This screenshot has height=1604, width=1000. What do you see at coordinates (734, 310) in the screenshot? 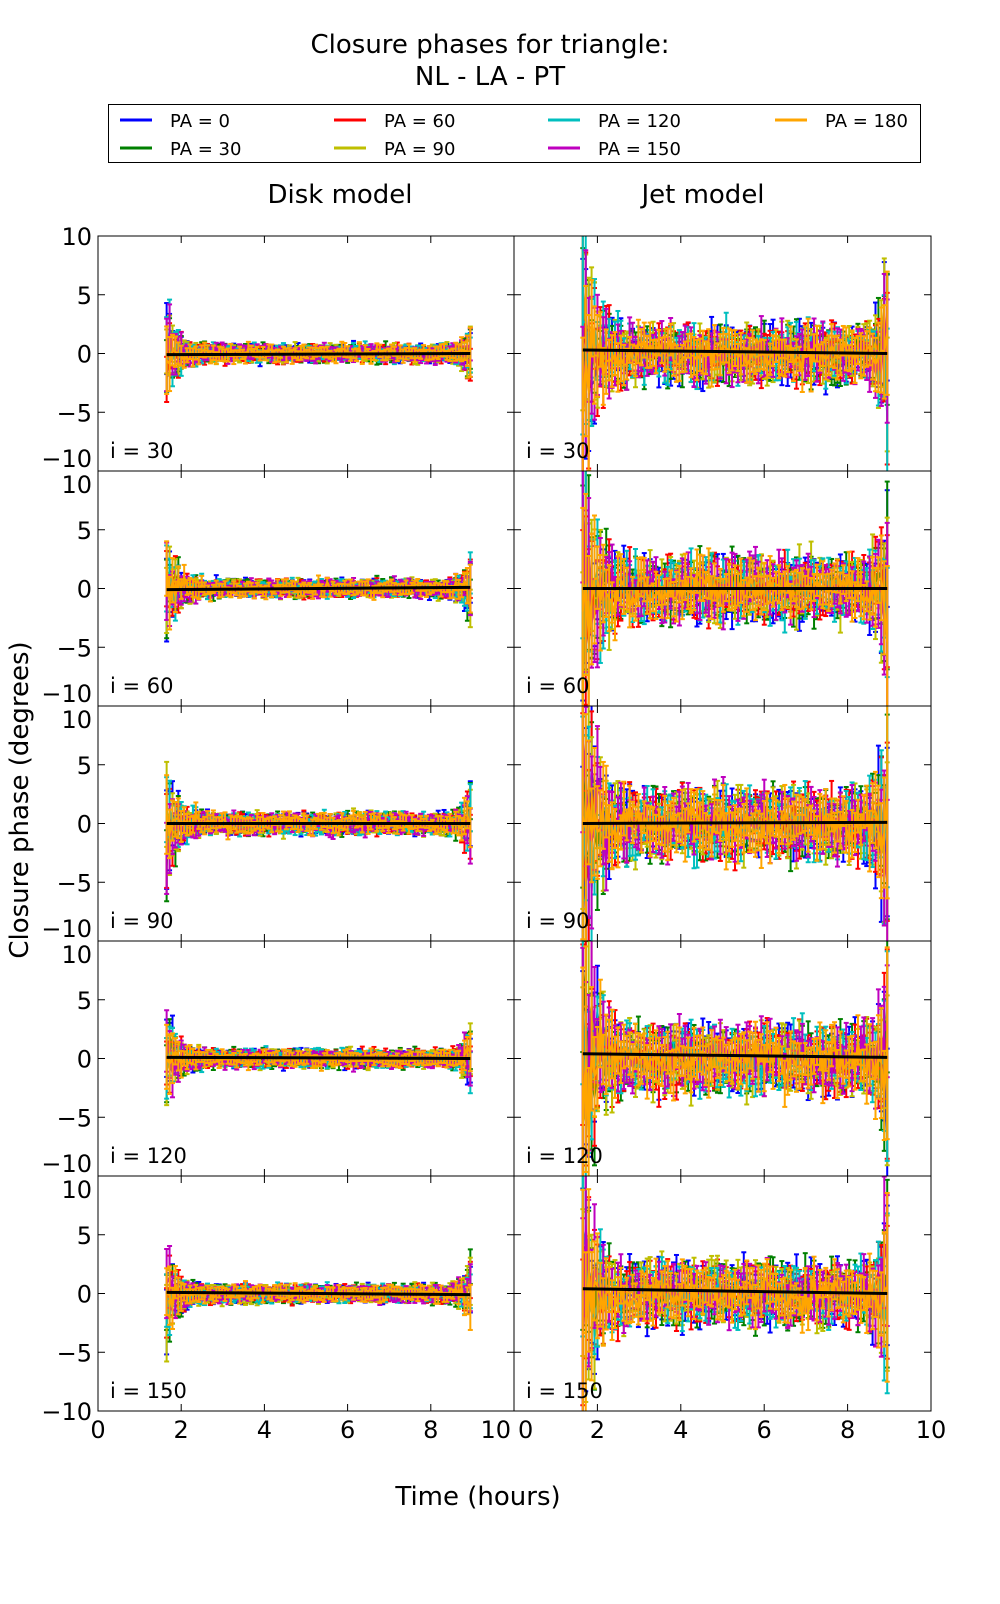
I see `error-bars-pa90` at bounding box center [734, 310].